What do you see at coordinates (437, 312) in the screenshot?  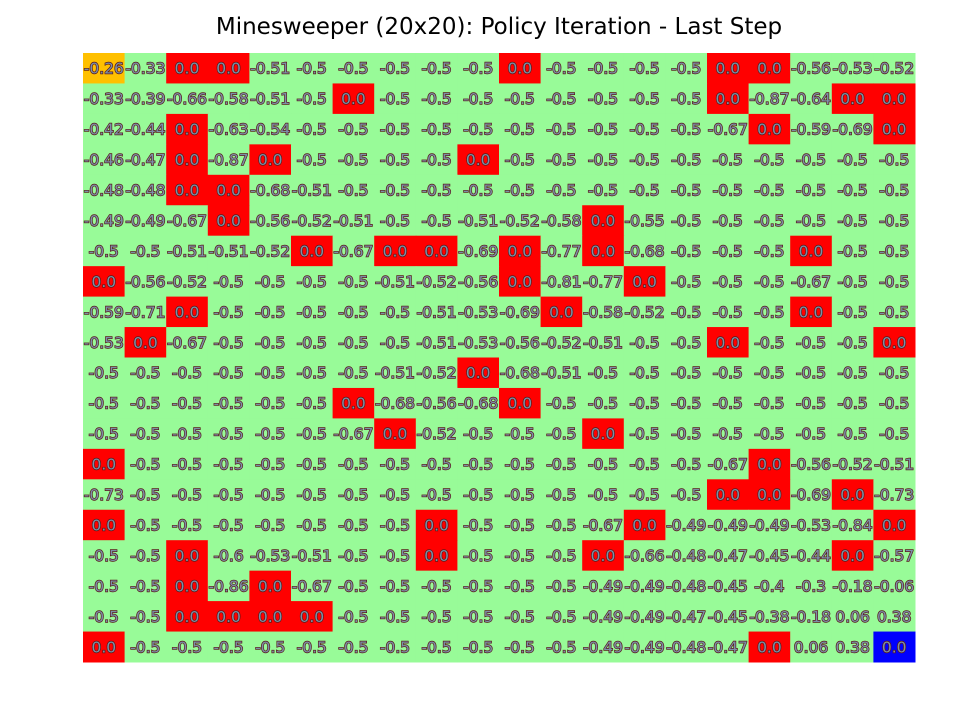 I see `cell-value-r8-c8: -0.51` at bounding box center [437, 312].